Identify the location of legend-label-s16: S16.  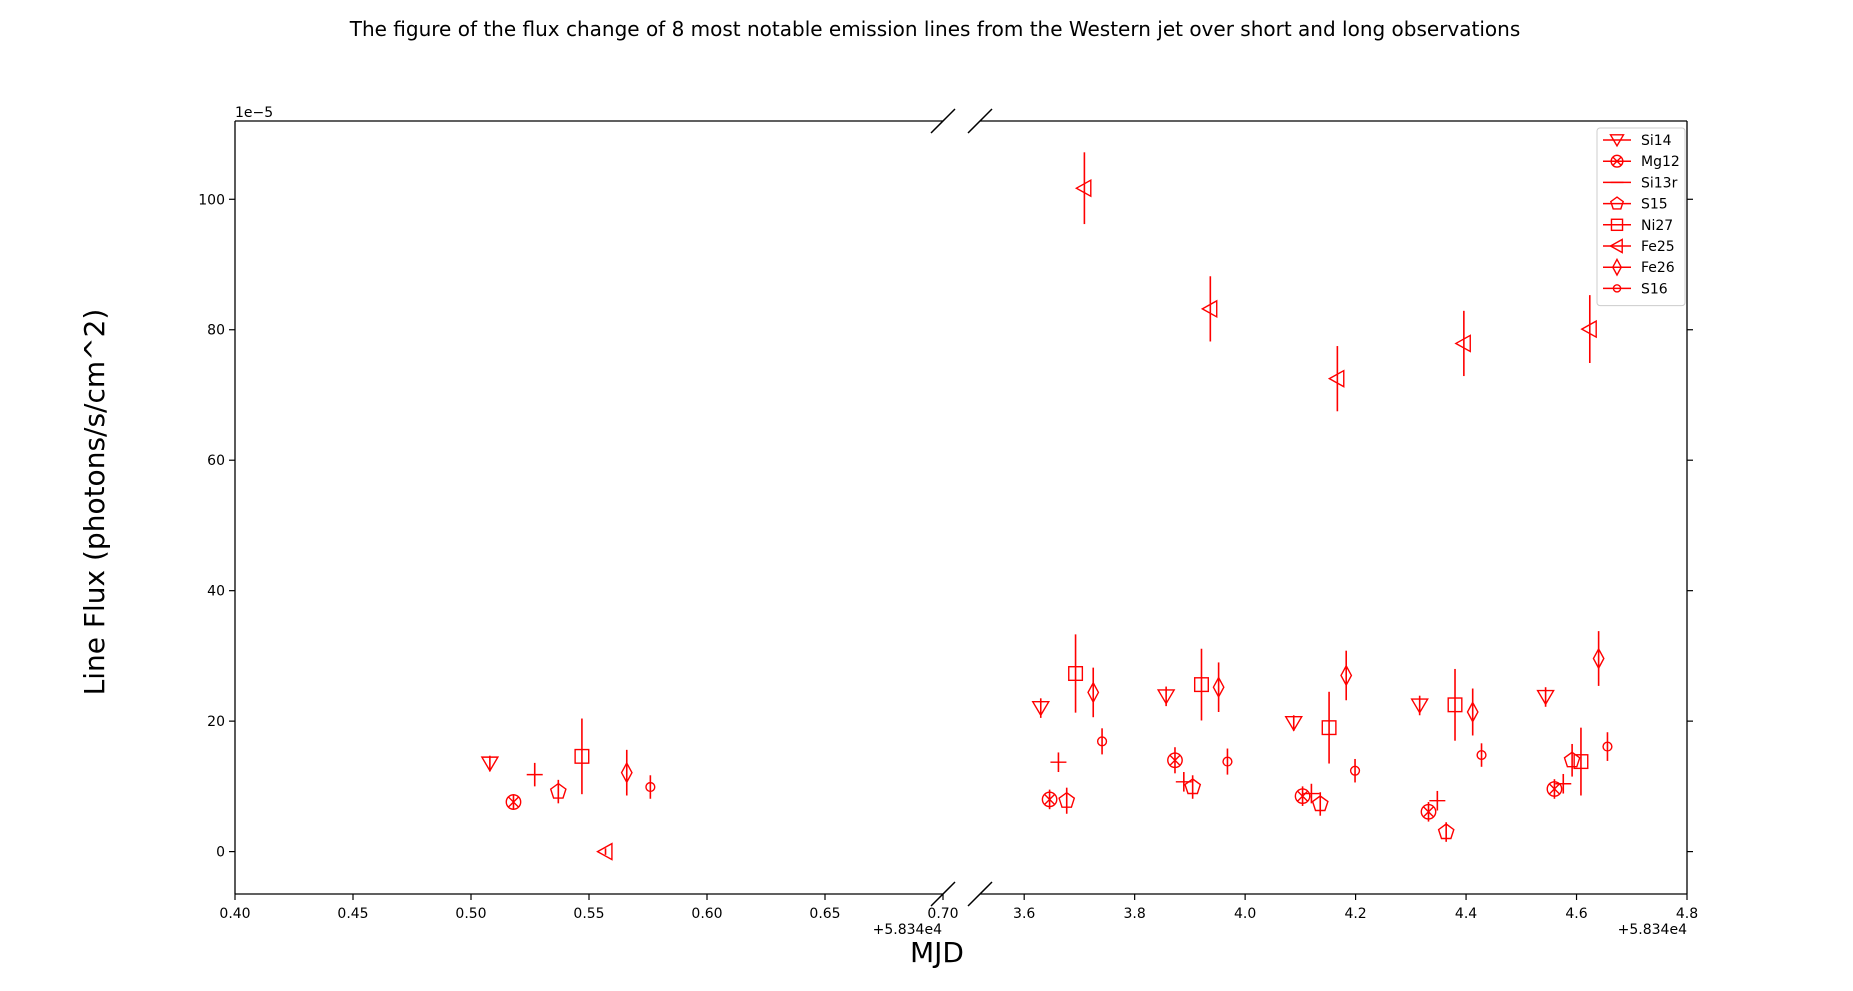
(1654, 289).